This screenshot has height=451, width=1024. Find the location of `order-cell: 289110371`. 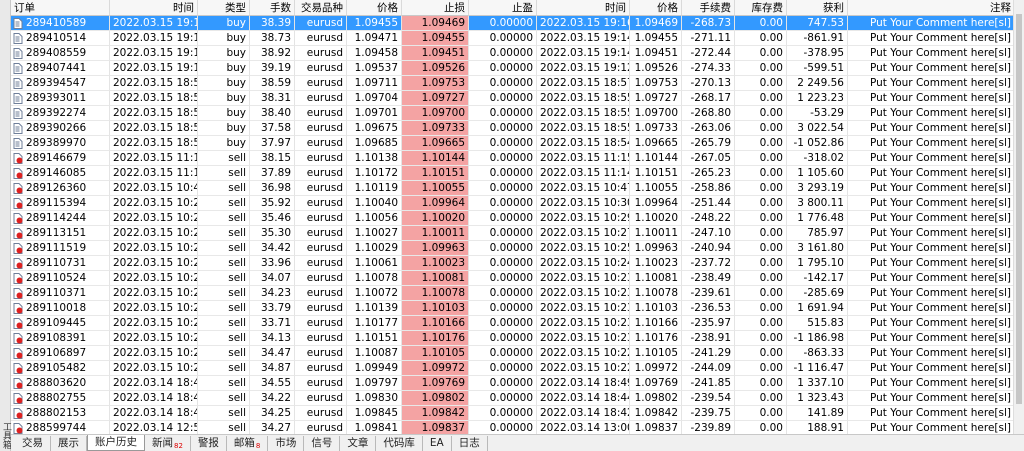

order-cell: 289110371 is located at coordinates (60, 293).